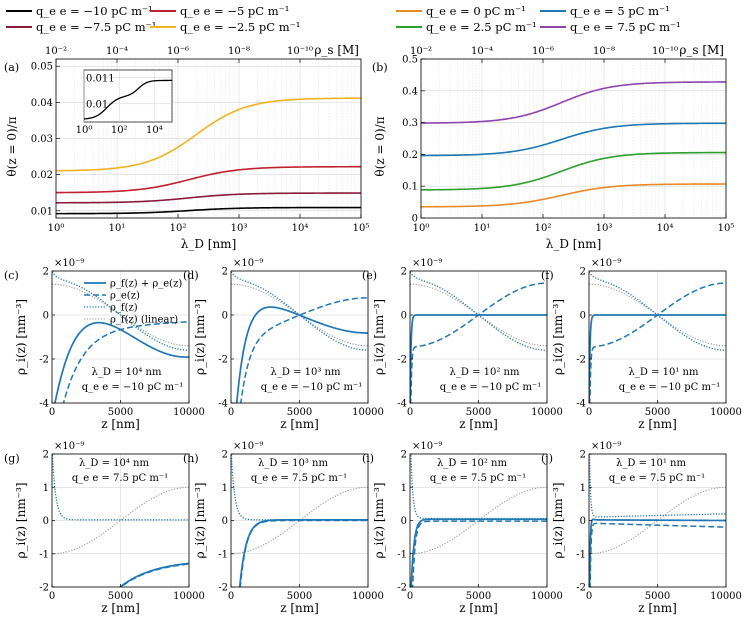 The image size is (747, 622). What do you see at coordinates (410, 91) in the screenshot?
I see `y-tick-label: 0.4` at bounding box center [410, 91].